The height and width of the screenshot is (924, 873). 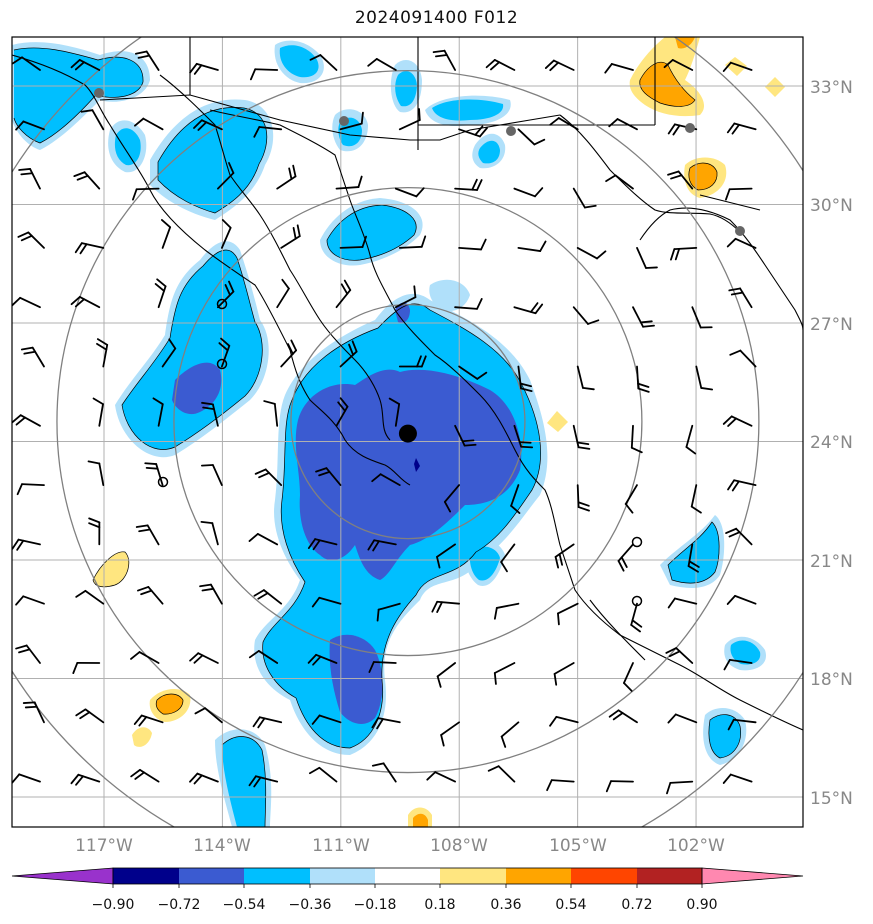 I want to click on lat-label: 15°N, so click(x=831, y=799).